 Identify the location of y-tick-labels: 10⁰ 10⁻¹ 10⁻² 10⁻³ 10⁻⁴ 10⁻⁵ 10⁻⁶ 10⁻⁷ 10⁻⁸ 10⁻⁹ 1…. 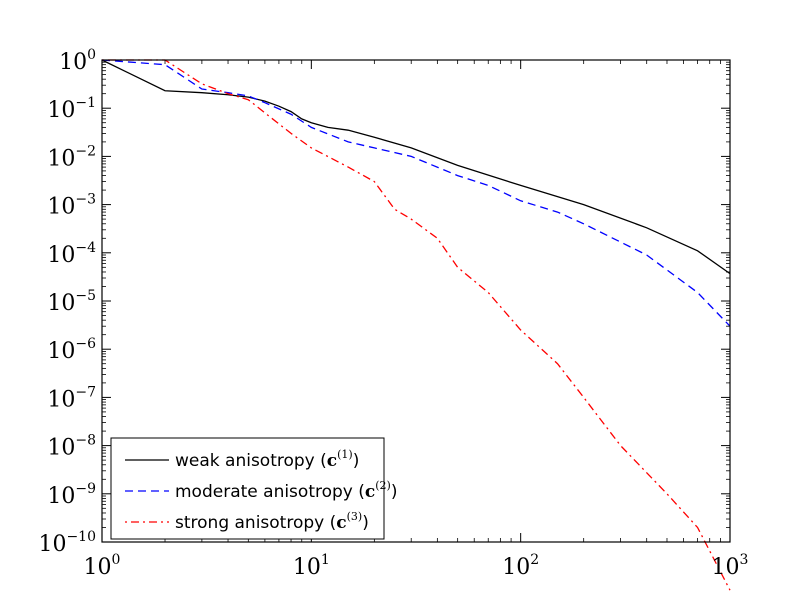
(67, 302).